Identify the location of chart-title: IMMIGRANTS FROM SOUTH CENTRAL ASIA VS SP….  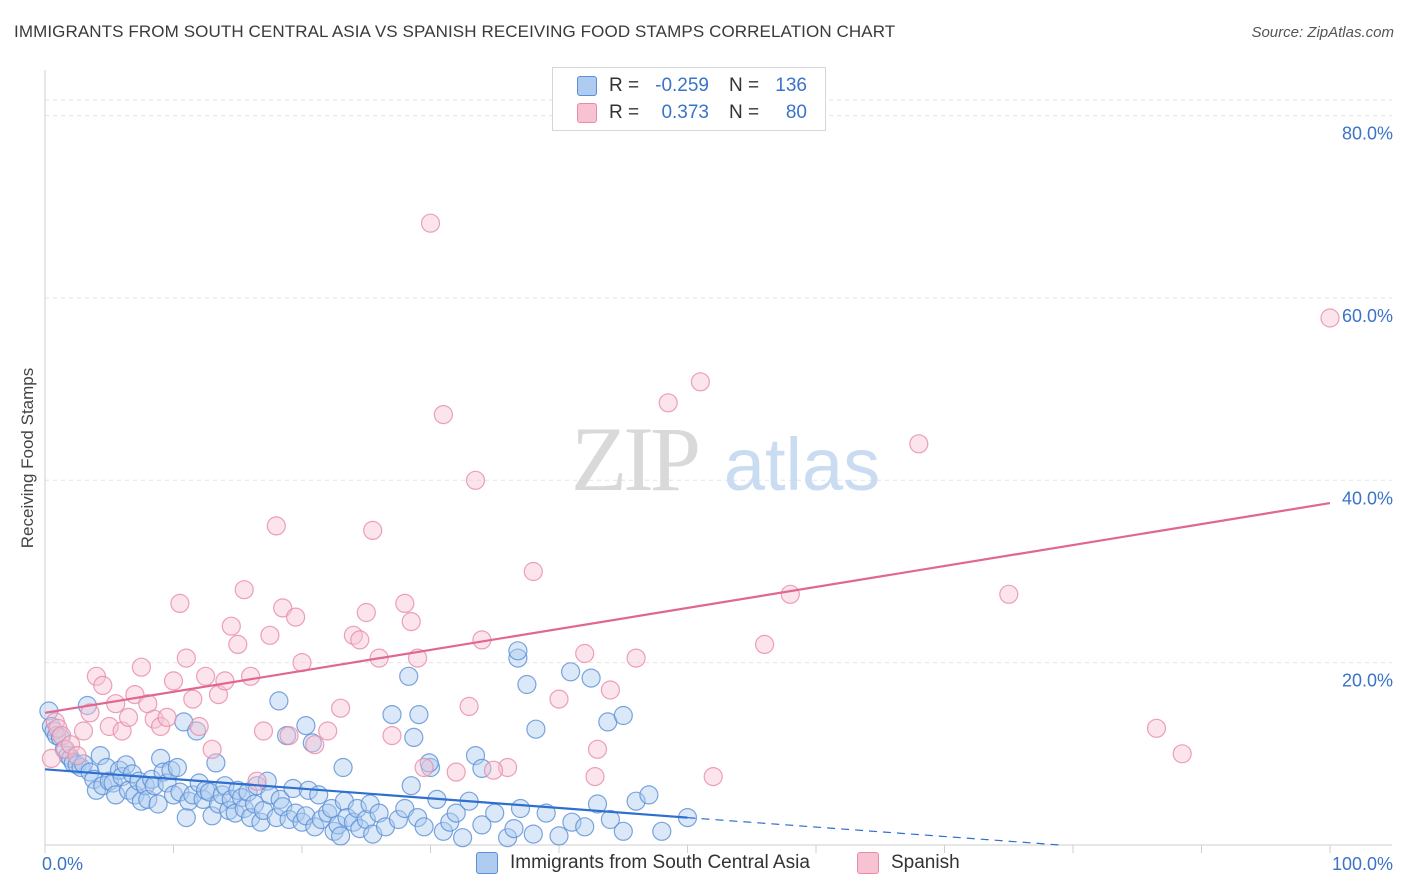
(455, 31).